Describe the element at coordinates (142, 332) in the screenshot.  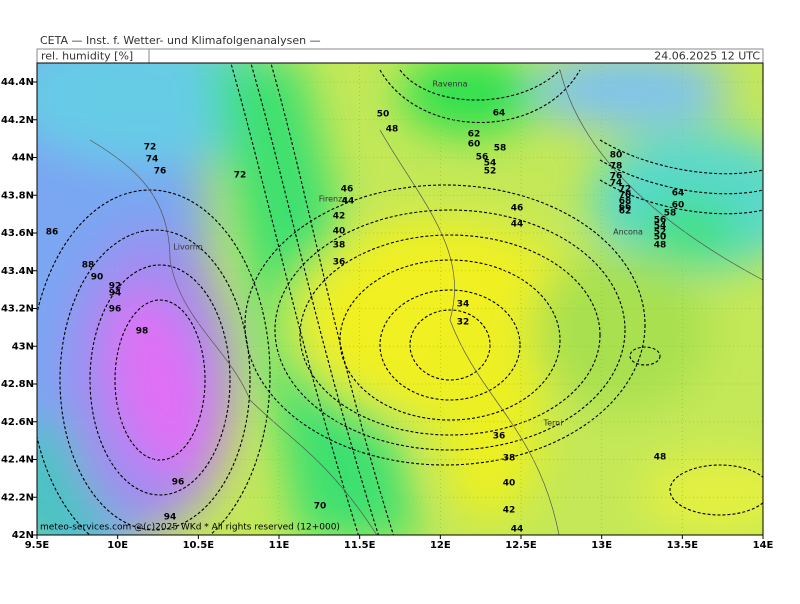
I see `contour-label: 98` at that location.